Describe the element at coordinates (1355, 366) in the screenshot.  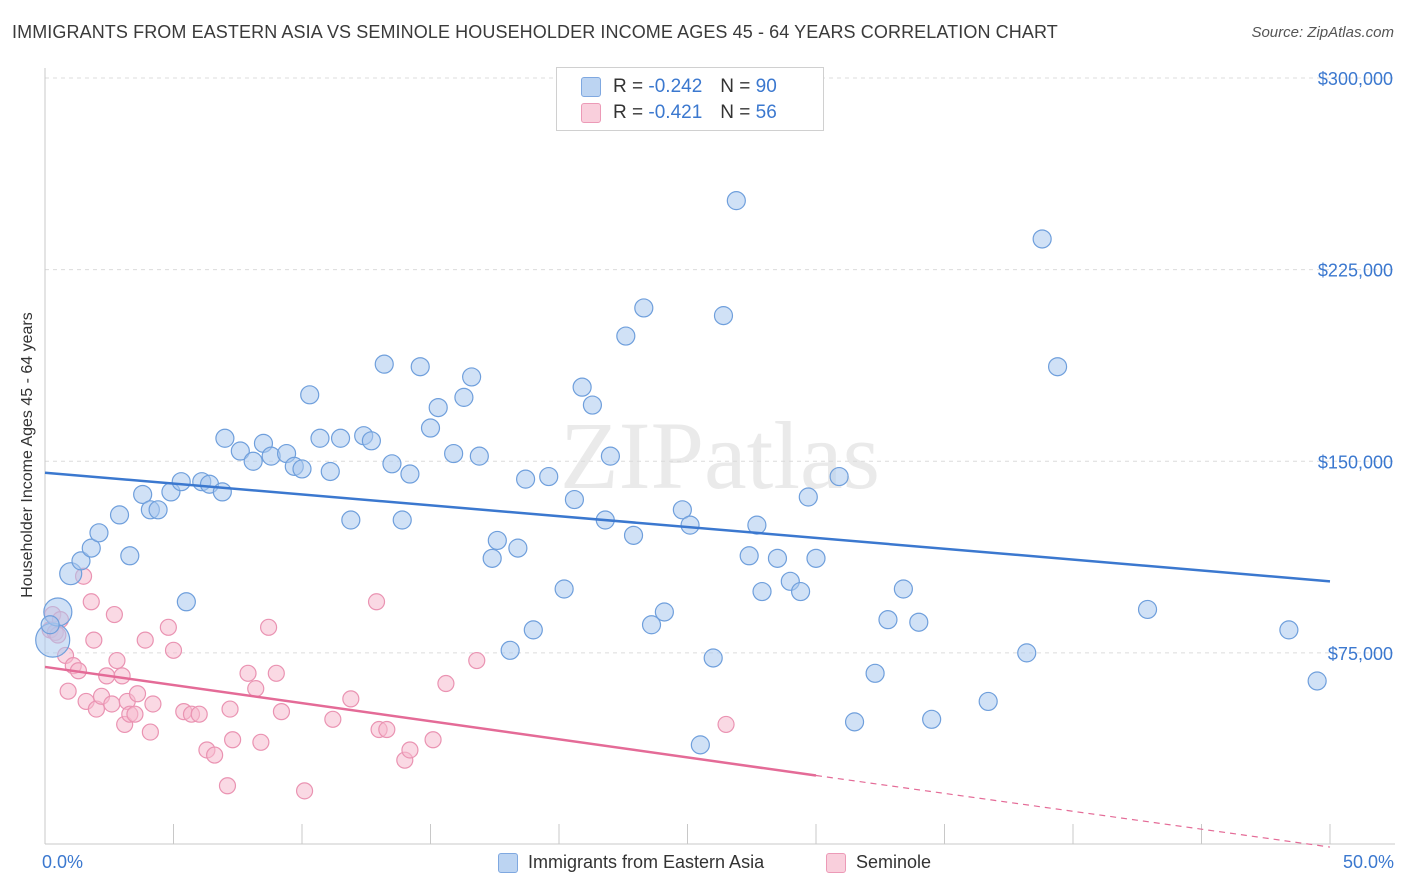
I see `y-tick-labels: $75,000 $150,000 $225,000 $300,000` at that location.